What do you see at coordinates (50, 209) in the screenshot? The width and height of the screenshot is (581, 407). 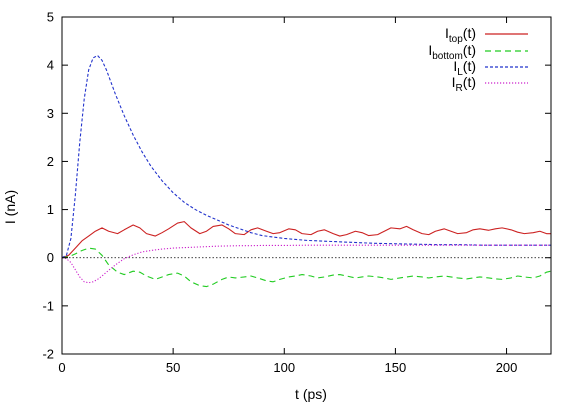 I see `y-tick-label: 1` at bounding box center [50, 209].